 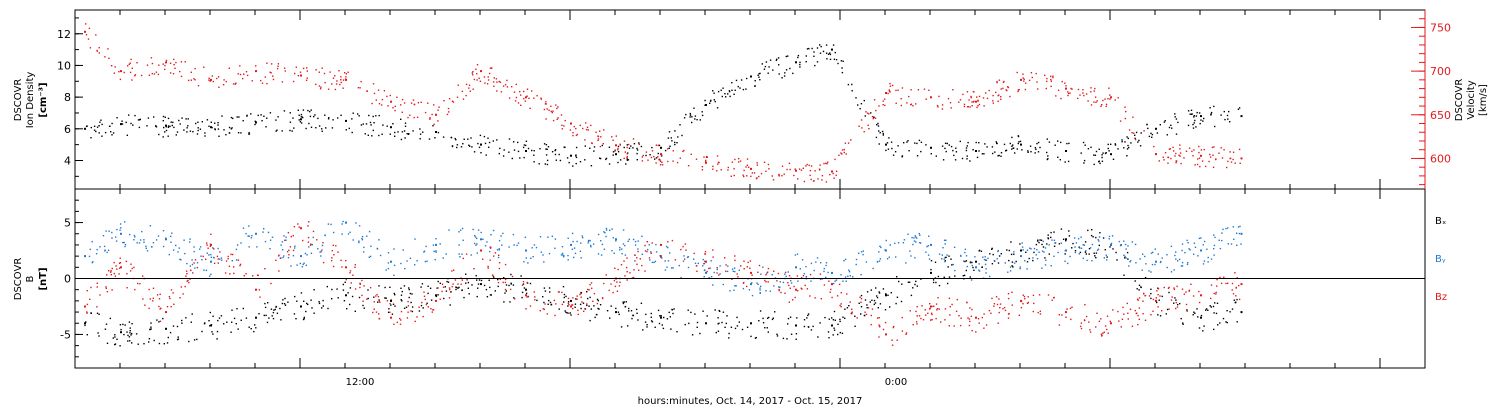 I want to click on plasma-y-tick-label: 4, so click(x=67, y=160).